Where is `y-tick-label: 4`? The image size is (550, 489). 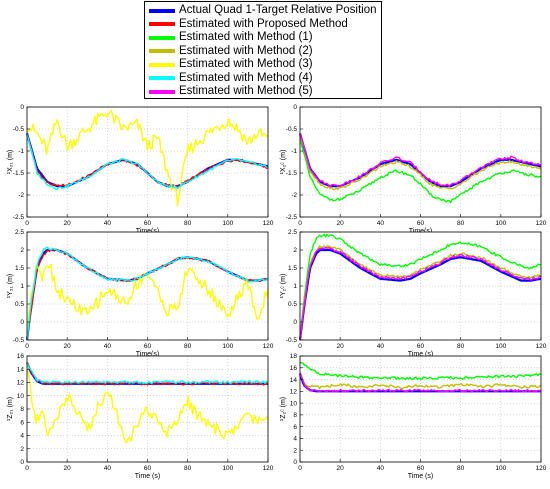 y-tick-label: 4 is located at coordinates (22, 436).